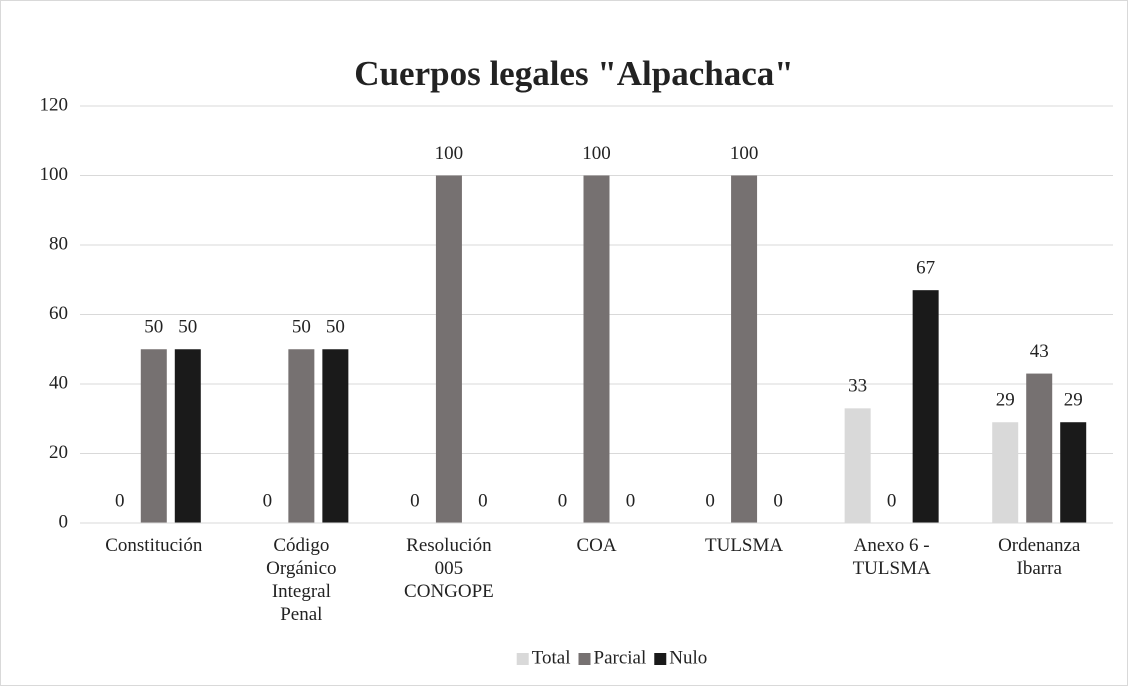 This screenshot has width=1128, height=691. Describe the element at coordinates (58, 313) in the screenshot. I see `y-tick-label: 60` at that location.